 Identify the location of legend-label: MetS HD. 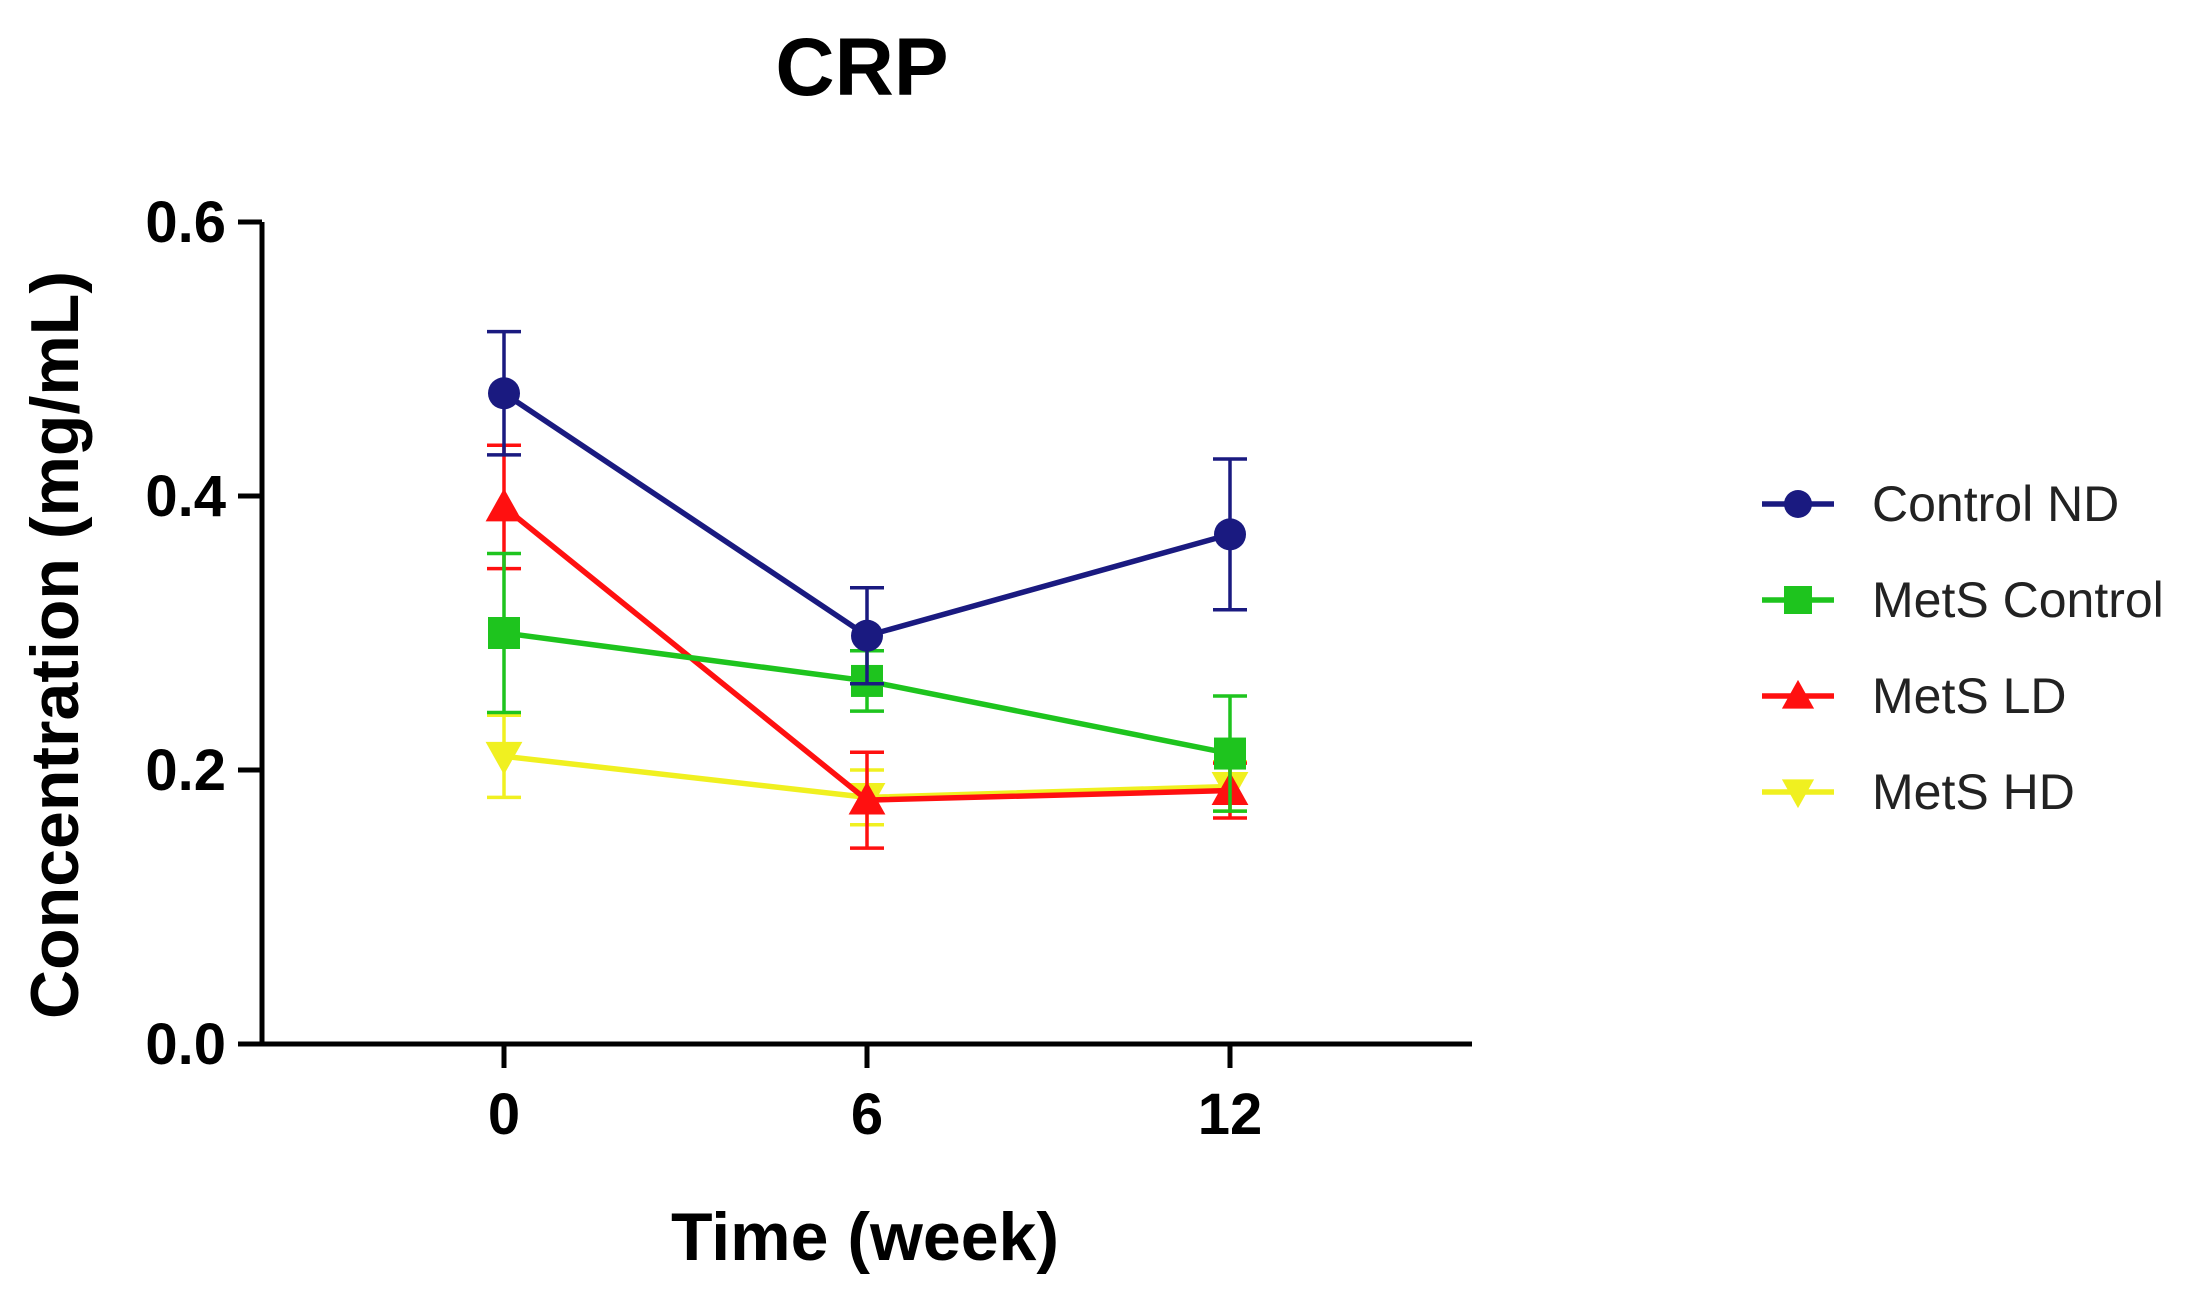
(1973, 792).